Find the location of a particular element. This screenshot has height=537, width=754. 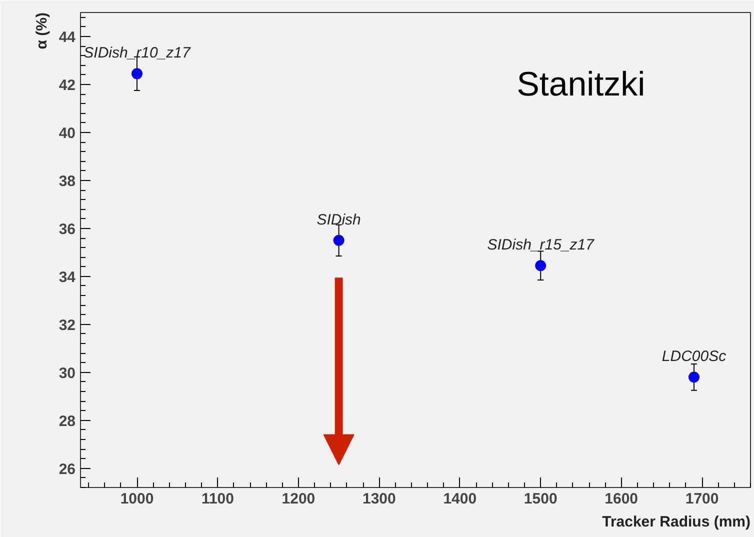

annotation: LDC00Sc is located at coordinates (694, 357).